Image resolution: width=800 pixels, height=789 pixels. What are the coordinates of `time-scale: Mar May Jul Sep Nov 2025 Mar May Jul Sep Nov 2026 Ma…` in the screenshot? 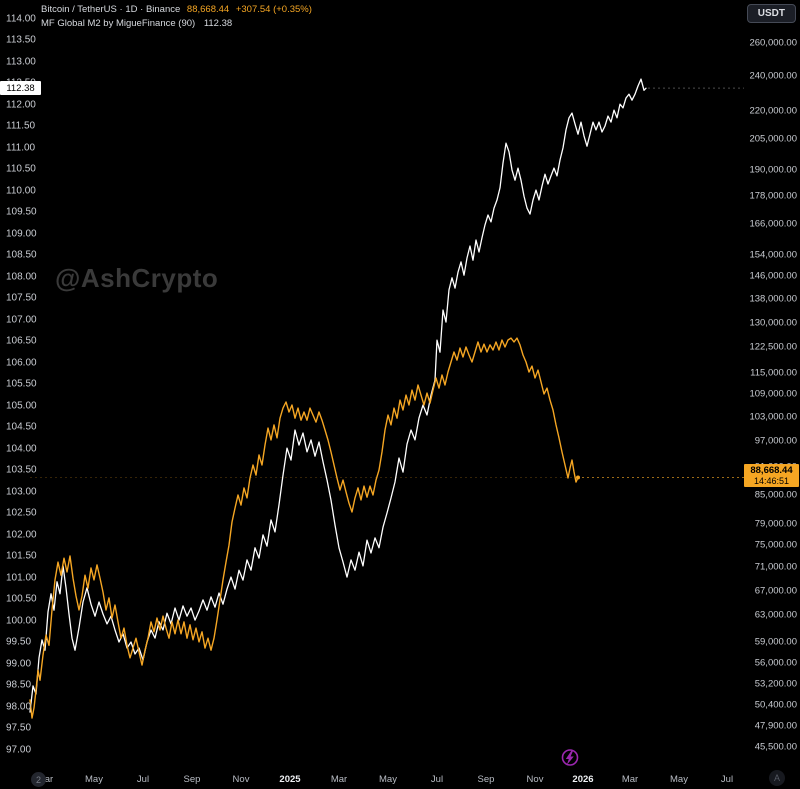 It's located at (400, 779).